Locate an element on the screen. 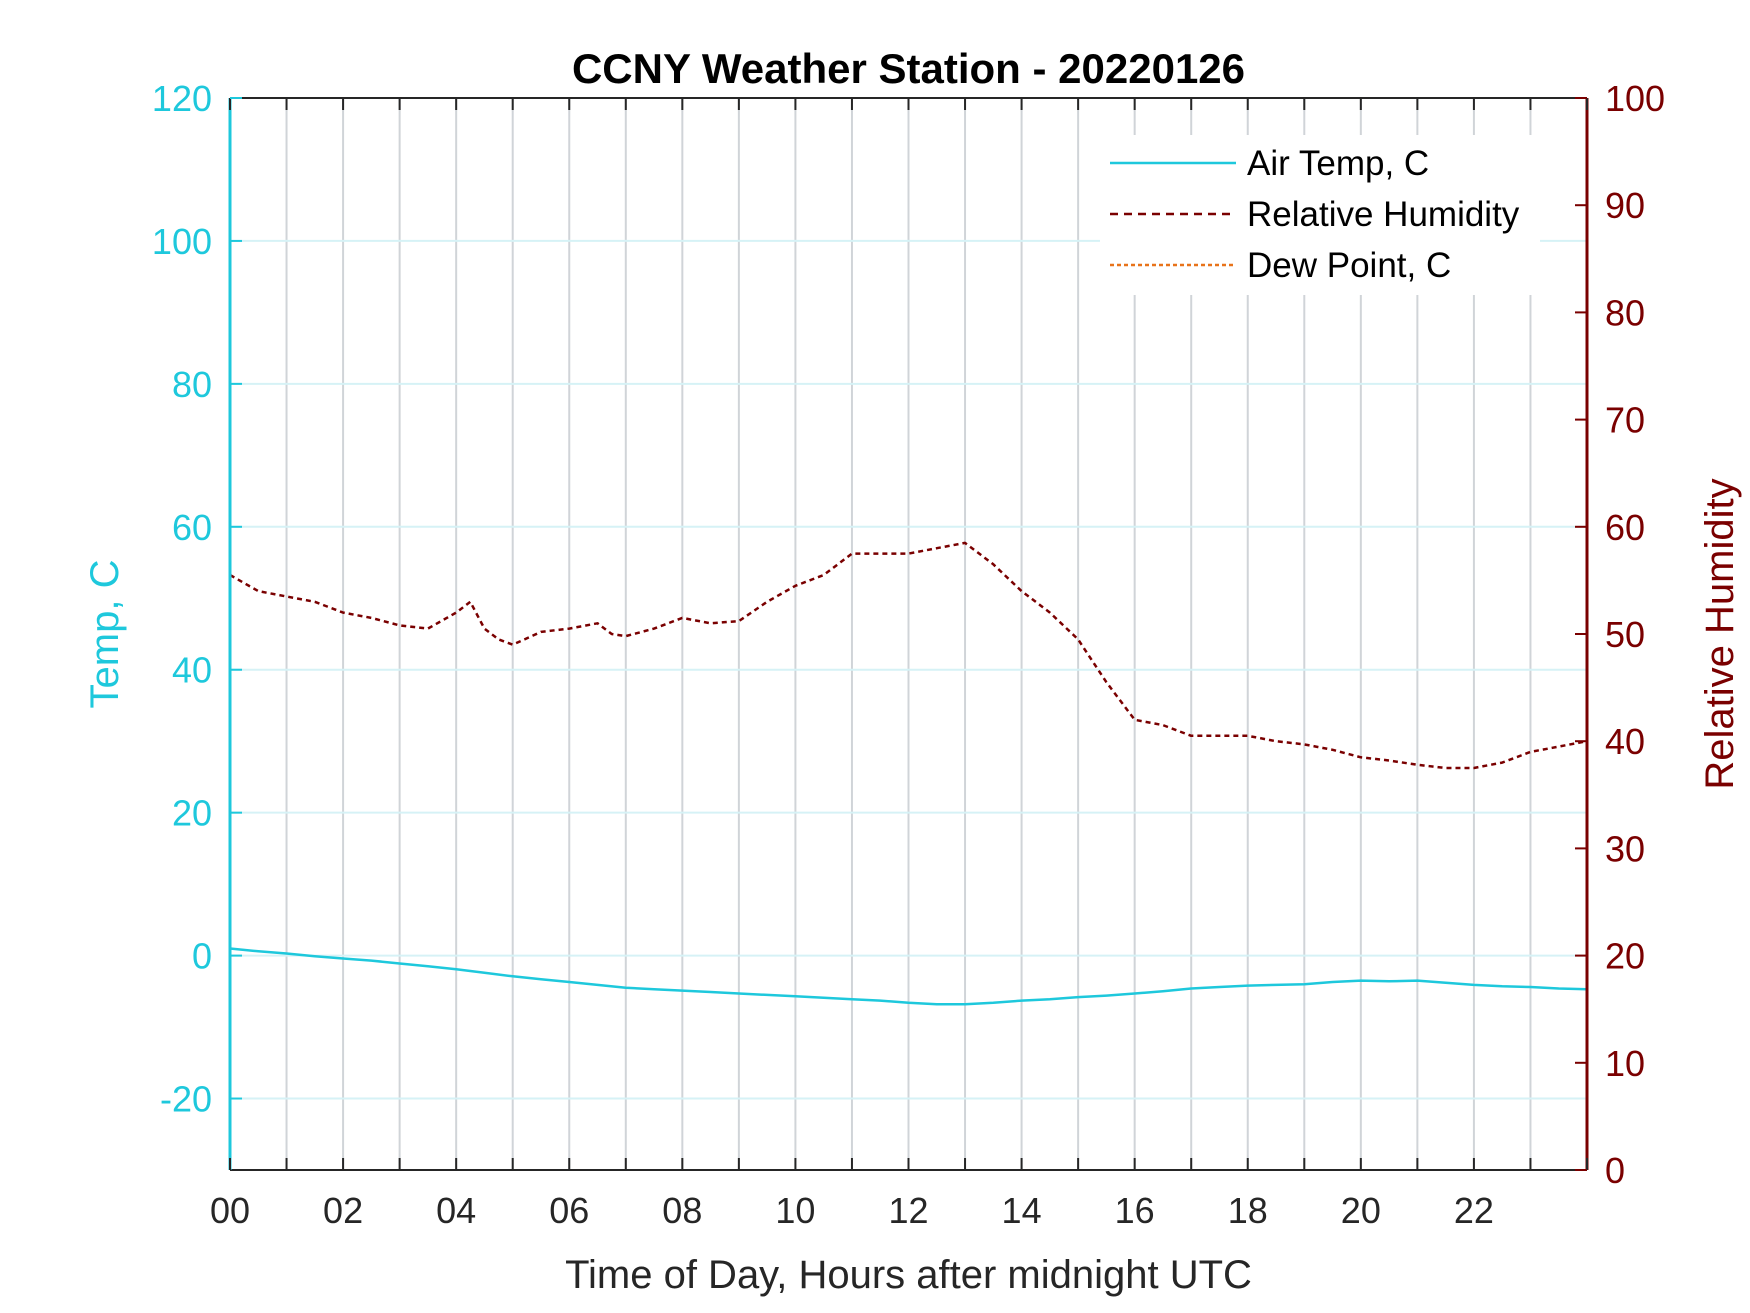  x-tick-label: 06 is located at coordinates (569, 1210).